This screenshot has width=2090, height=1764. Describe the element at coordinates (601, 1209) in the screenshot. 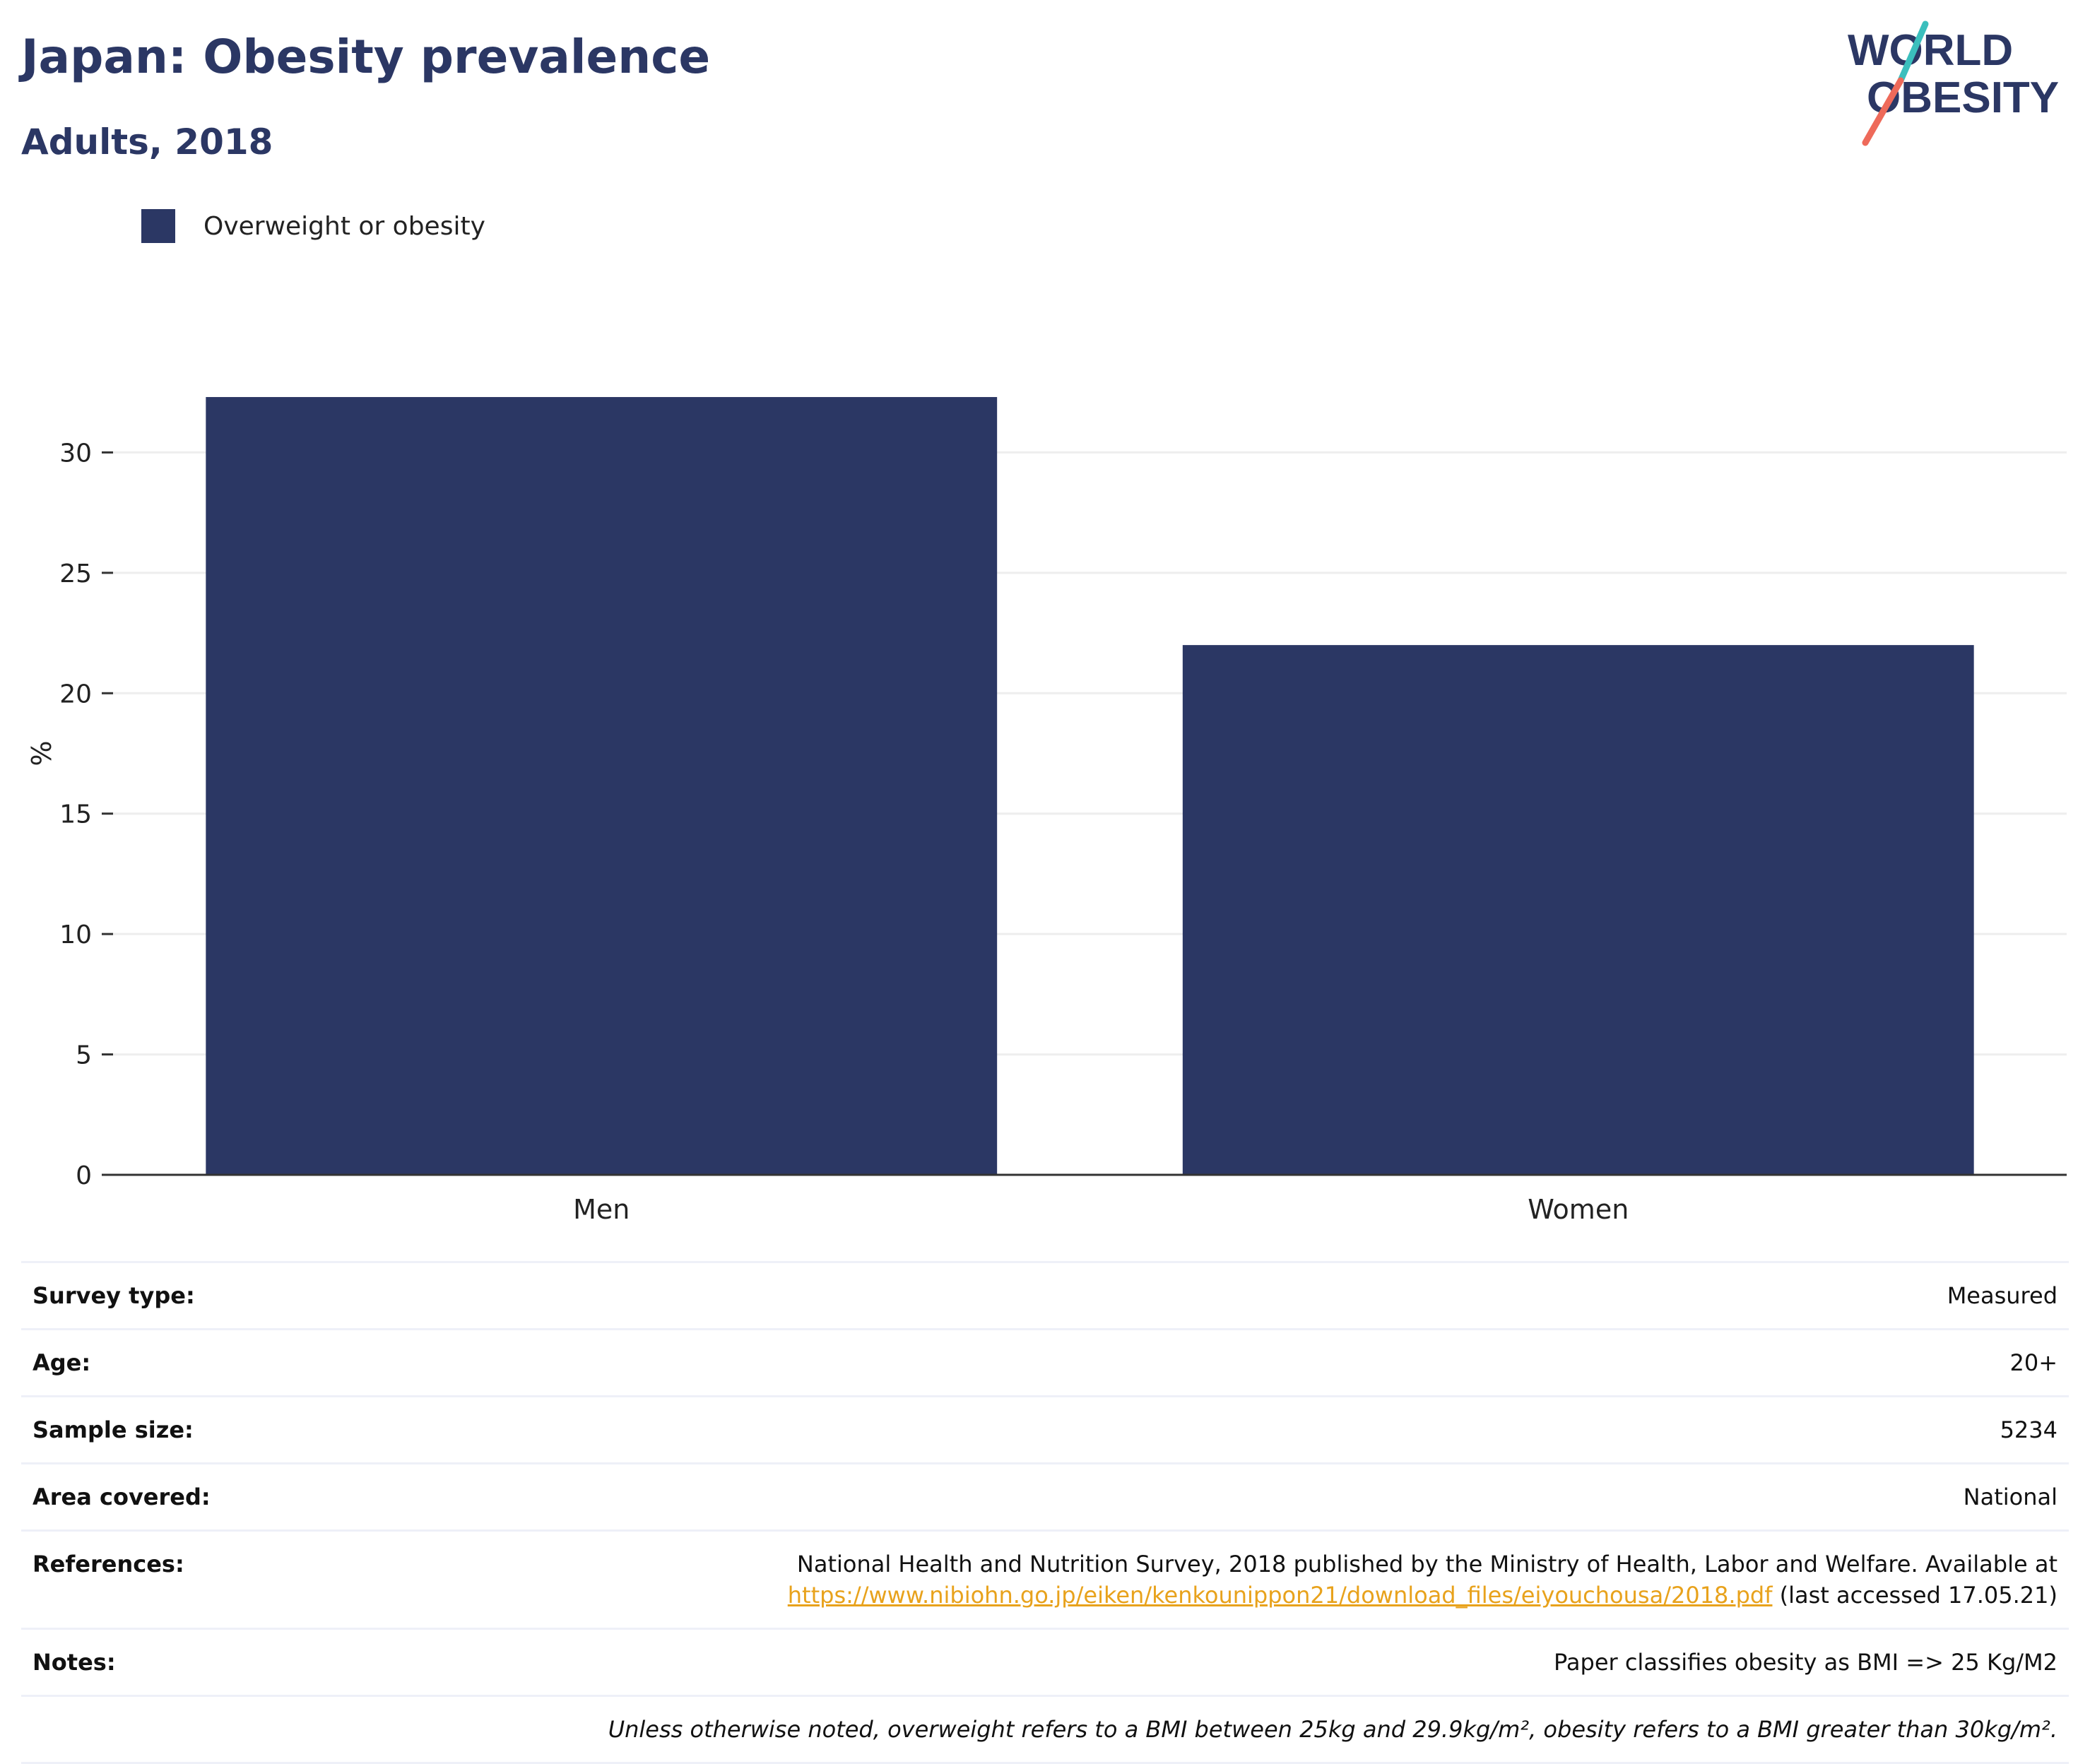

I see `x-tick-label: Men` at that location.